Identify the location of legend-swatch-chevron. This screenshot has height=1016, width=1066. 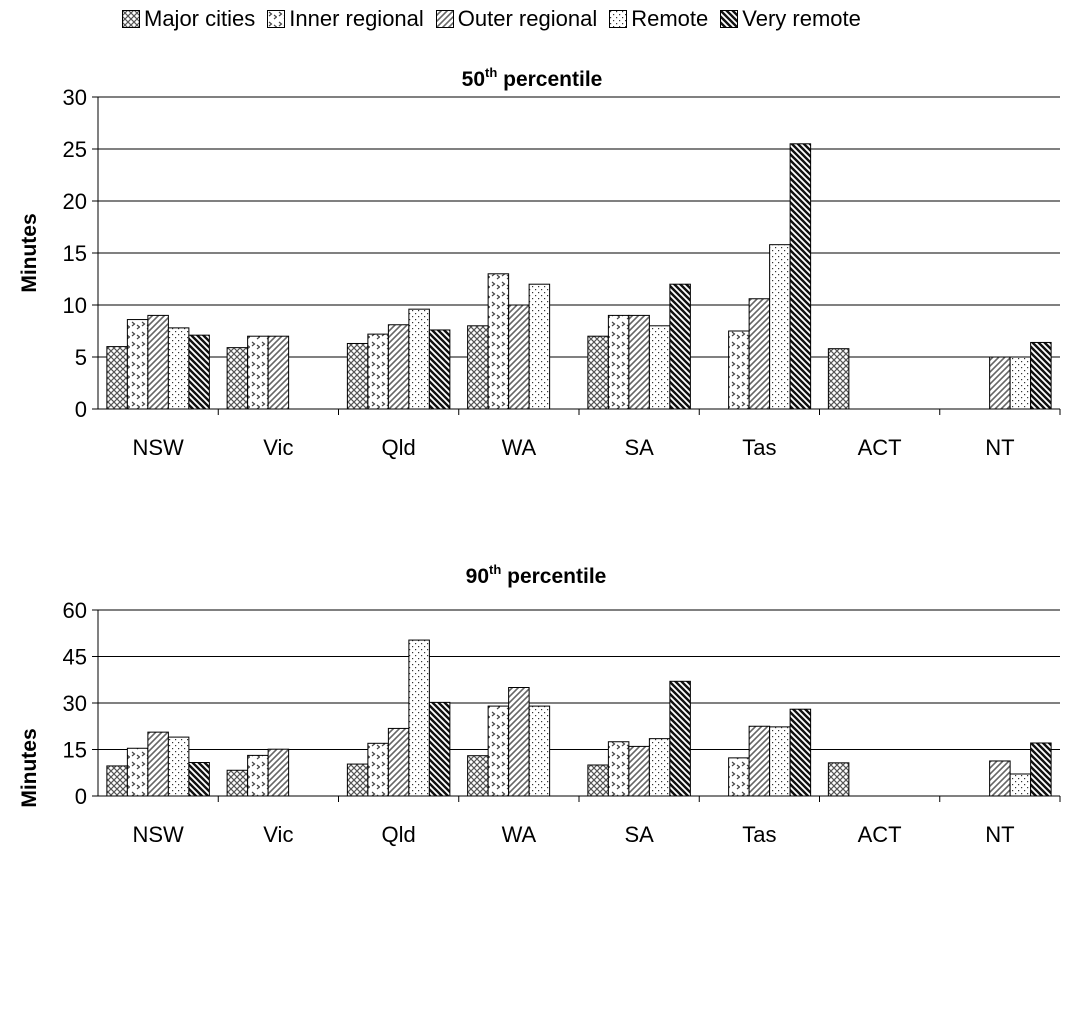
(276, 19).